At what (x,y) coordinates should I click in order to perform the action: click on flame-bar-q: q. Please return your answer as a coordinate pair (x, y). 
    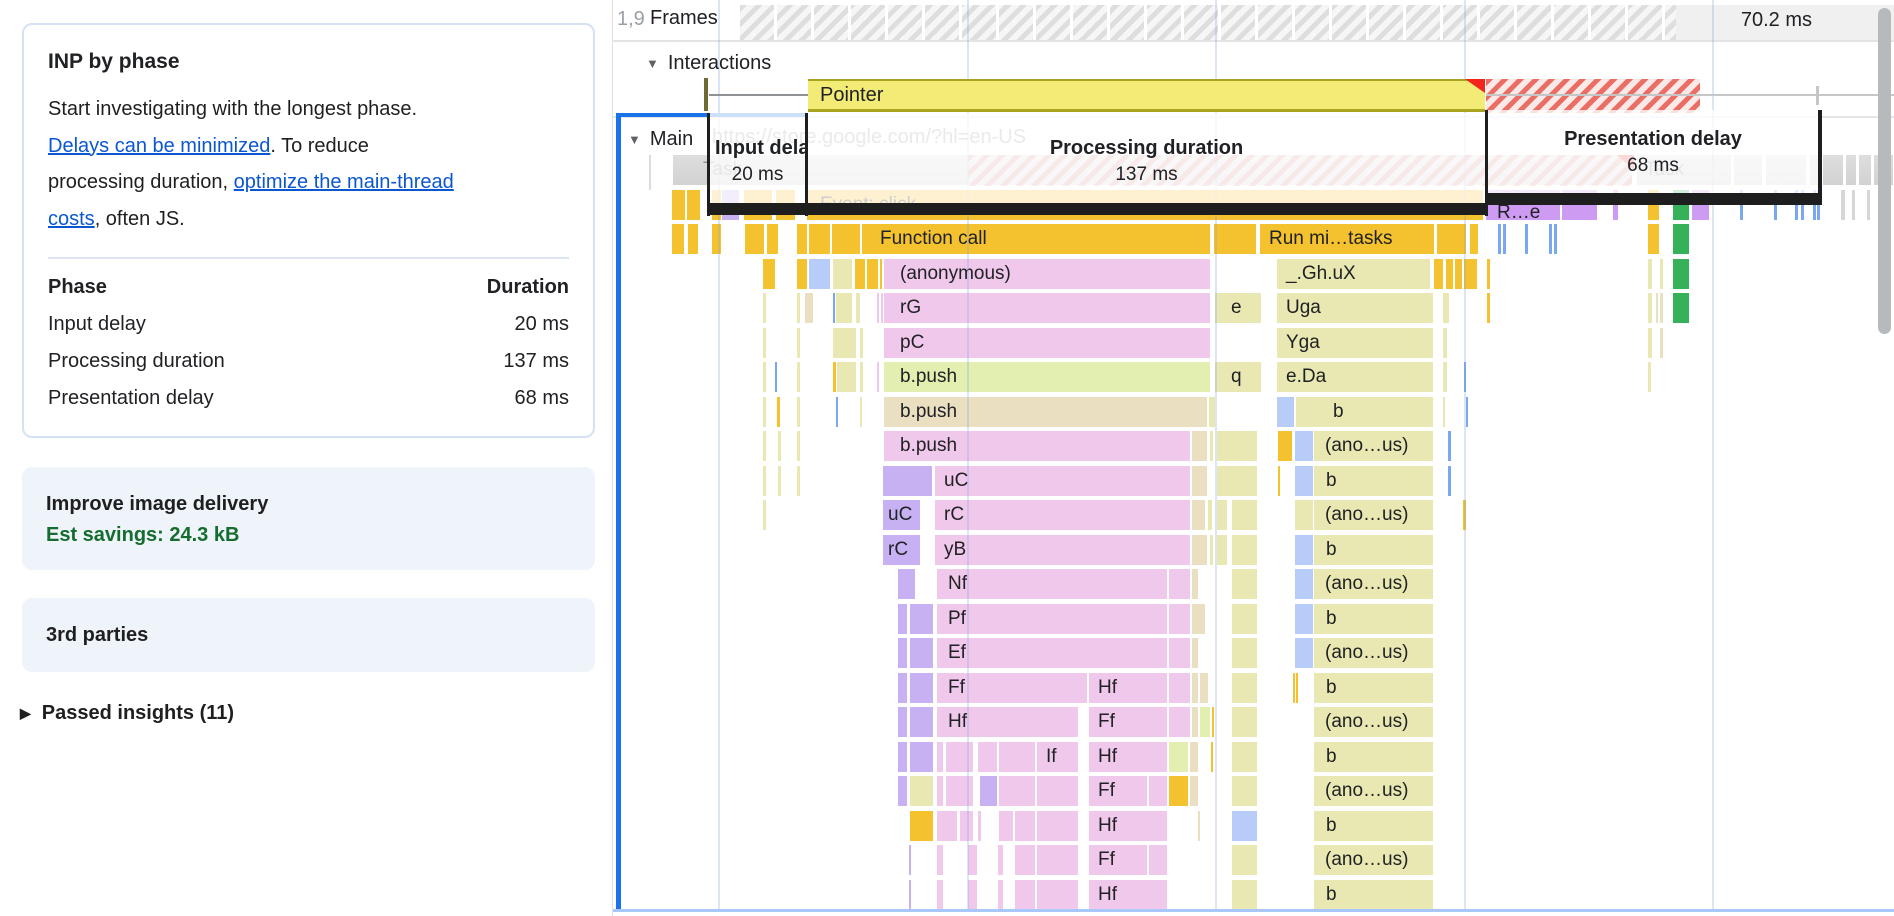
    Looking at the image, I should click on (1238, 377).